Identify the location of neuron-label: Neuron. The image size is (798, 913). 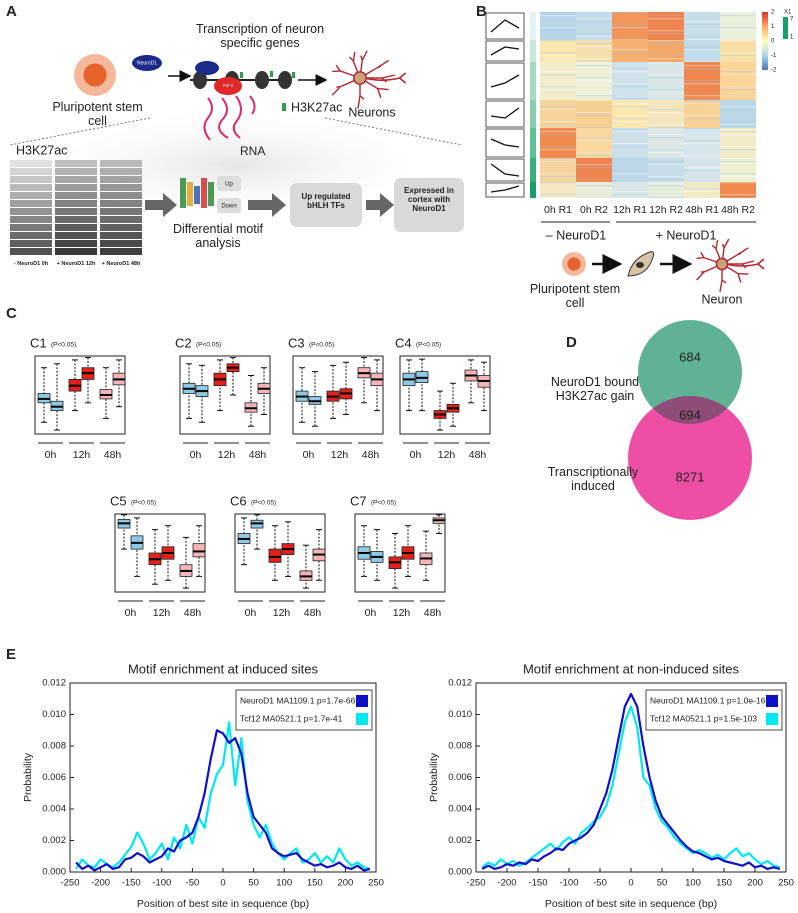
(722, 299).